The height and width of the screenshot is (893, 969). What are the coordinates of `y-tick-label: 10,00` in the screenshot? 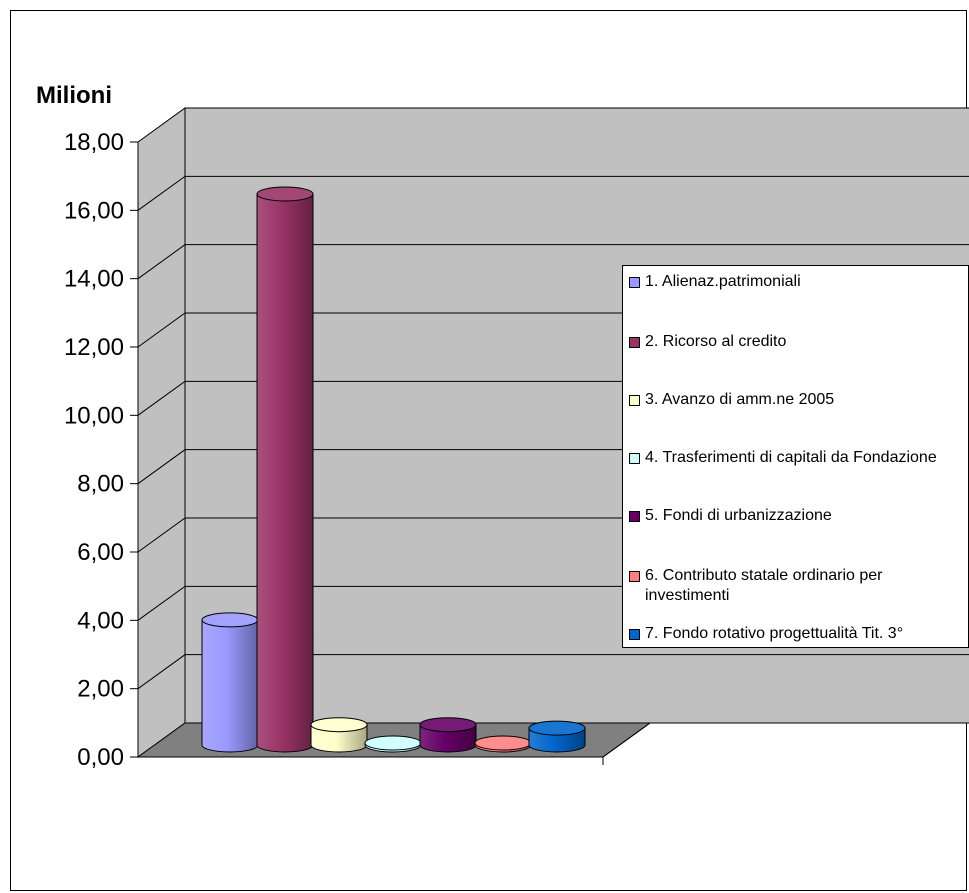 It's located at (94, 415).